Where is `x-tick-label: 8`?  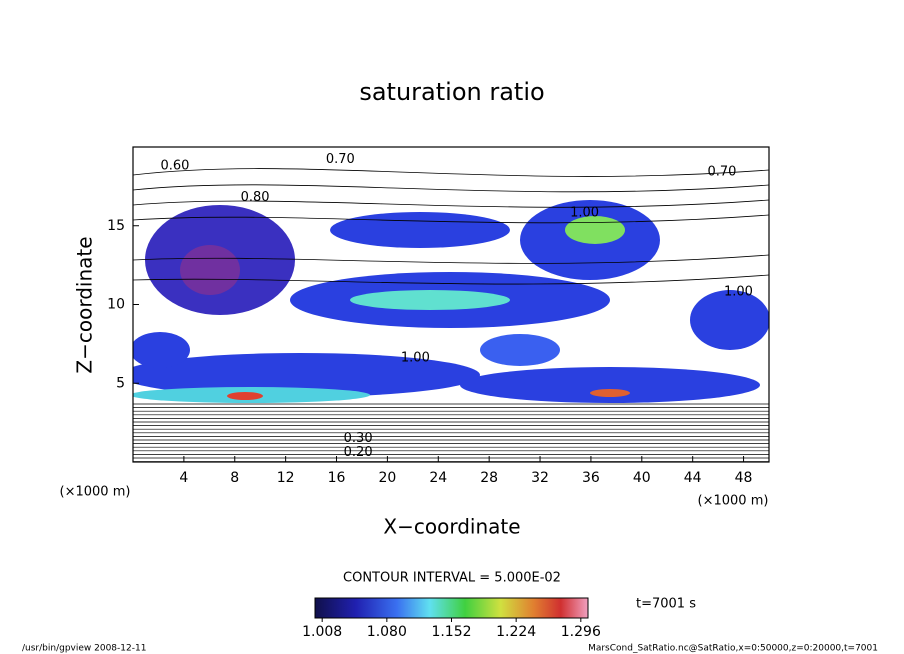
x-tick-label: 8 is located at coordinates (234, 478).